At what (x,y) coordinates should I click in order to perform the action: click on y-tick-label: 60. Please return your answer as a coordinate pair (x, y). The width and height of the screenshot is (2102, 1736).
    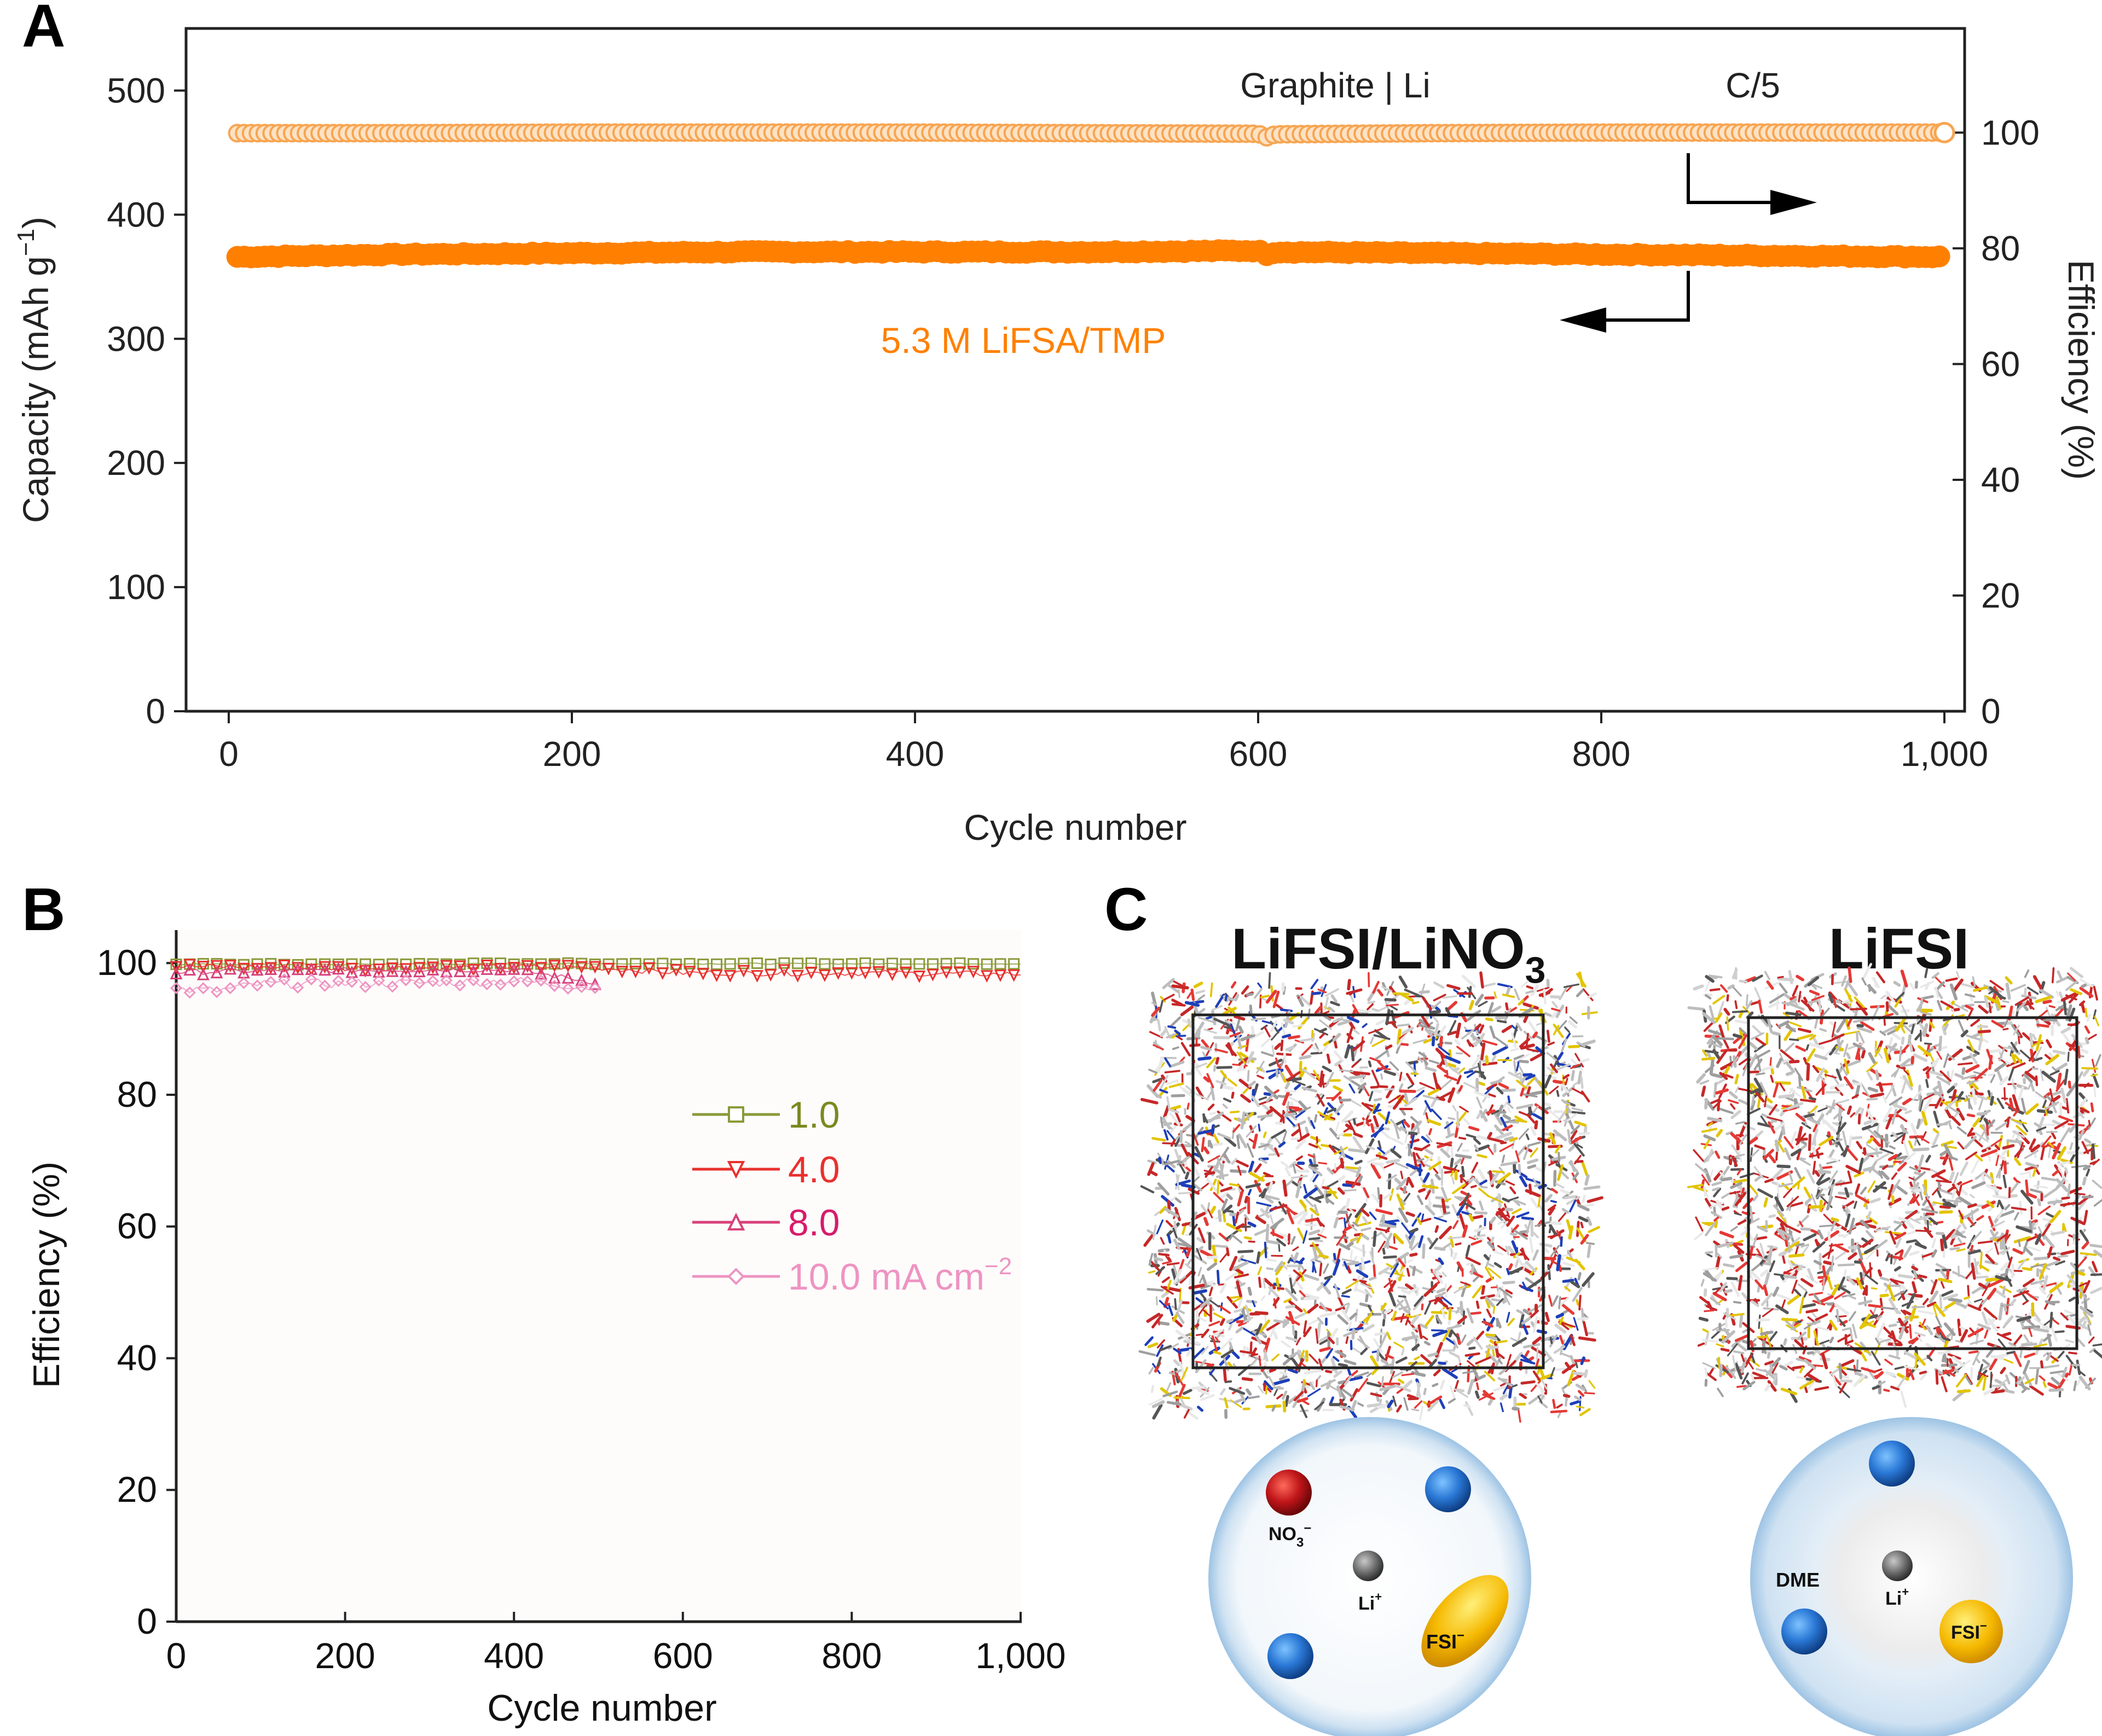
    Looking at the image, I should click on (137, 1226).